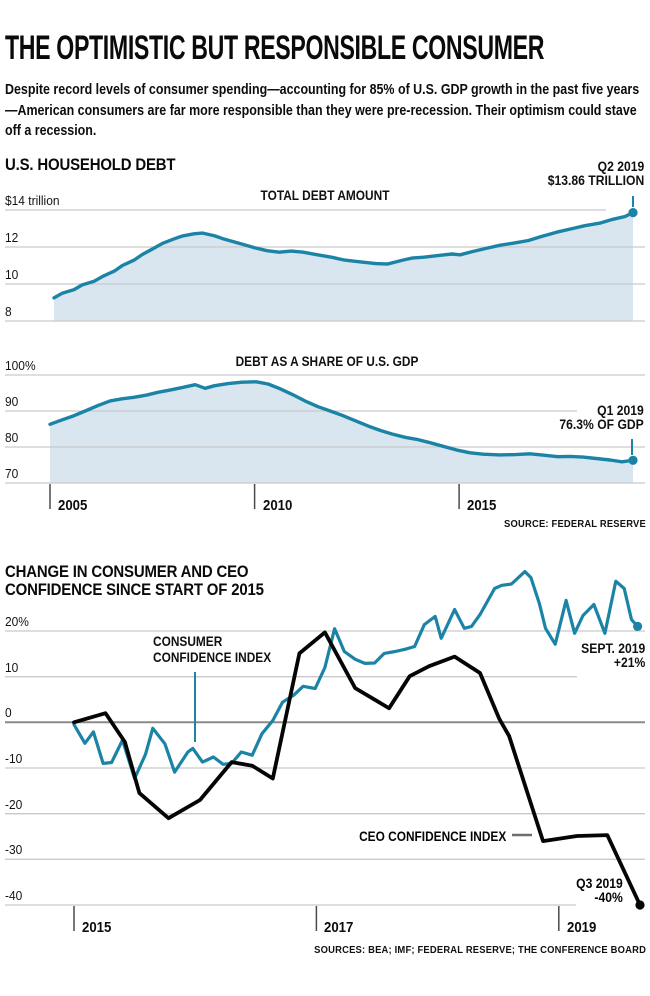  Describe the element at coordinates (638, 626) in the screenshot. I see `consumer-confidence-index-end-dot` at that location.